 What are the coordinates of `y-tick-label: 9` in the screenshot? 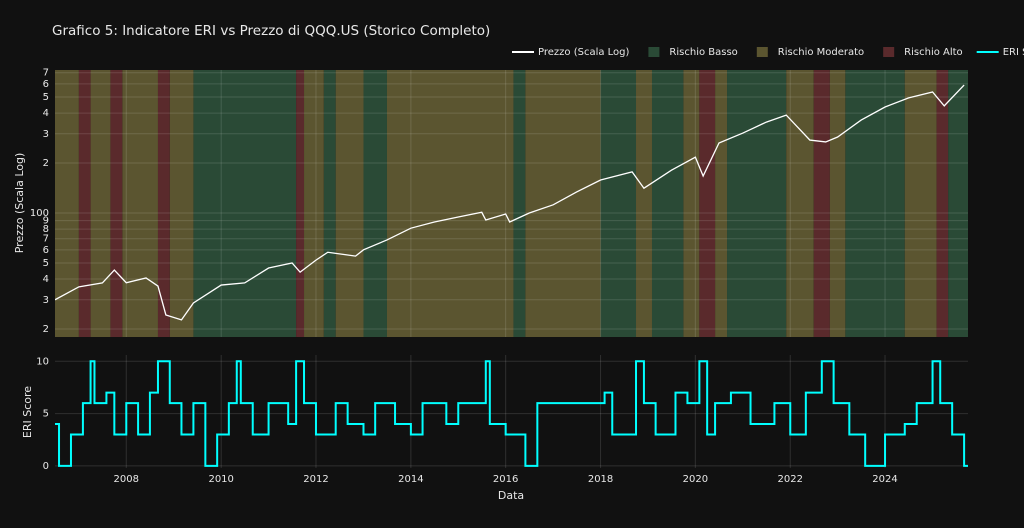 It's located at (46, 221).